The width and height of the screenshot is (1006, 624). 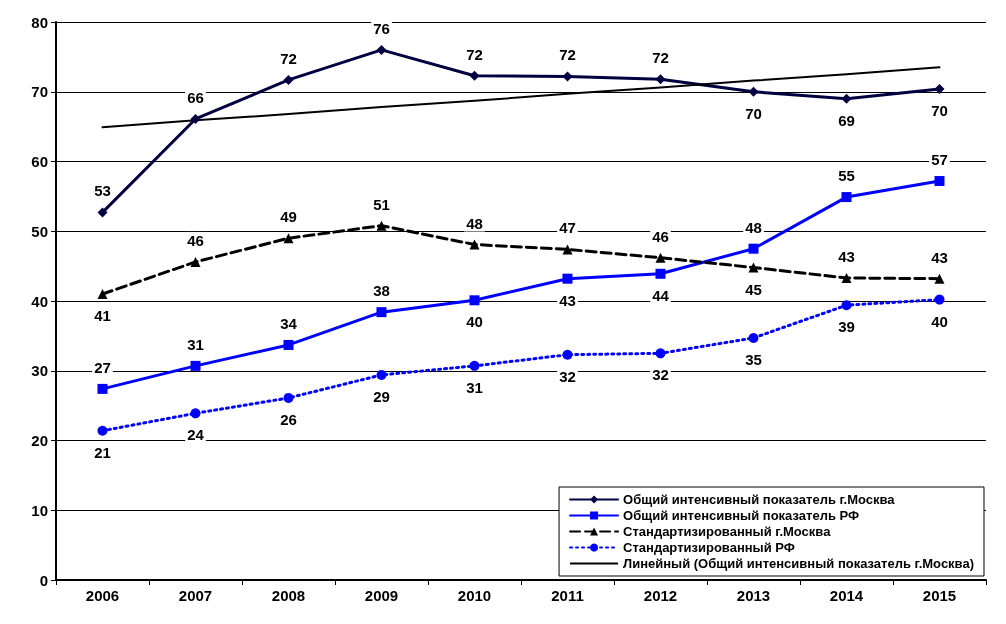 What do you see at coordinates (196, 435) in the screenshot?
I see `data-label: 24` at bounding box center [196, 435].